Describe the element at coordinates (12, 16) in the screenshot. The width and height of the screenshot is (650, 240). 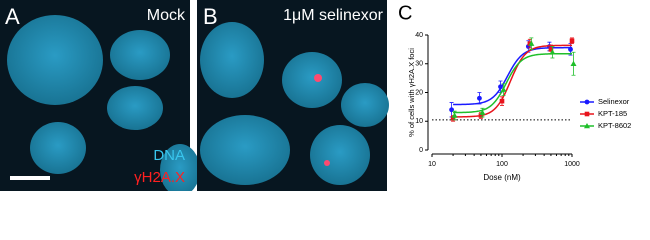
I see `panel-letter: A` at that location.